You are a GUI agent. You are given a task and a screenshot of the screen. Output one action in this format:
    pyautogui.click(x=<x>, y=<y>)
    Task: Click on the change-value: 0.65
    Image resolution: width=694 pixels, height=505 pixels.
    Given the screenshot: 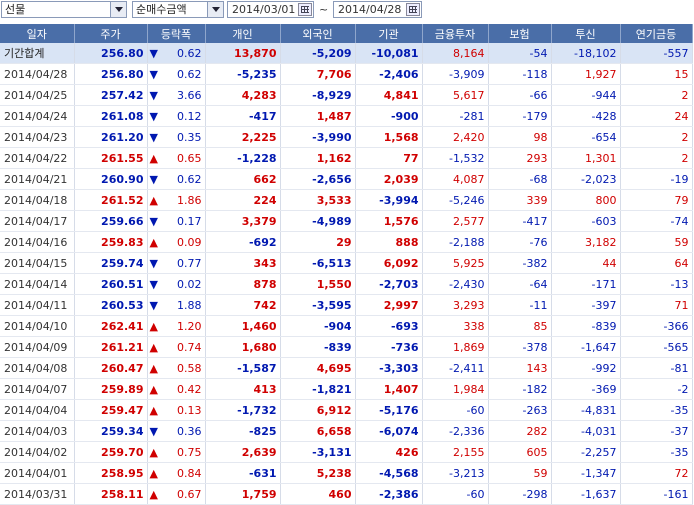 What is the action you would take?
    pyautogui.click(x=189, y=158)
    